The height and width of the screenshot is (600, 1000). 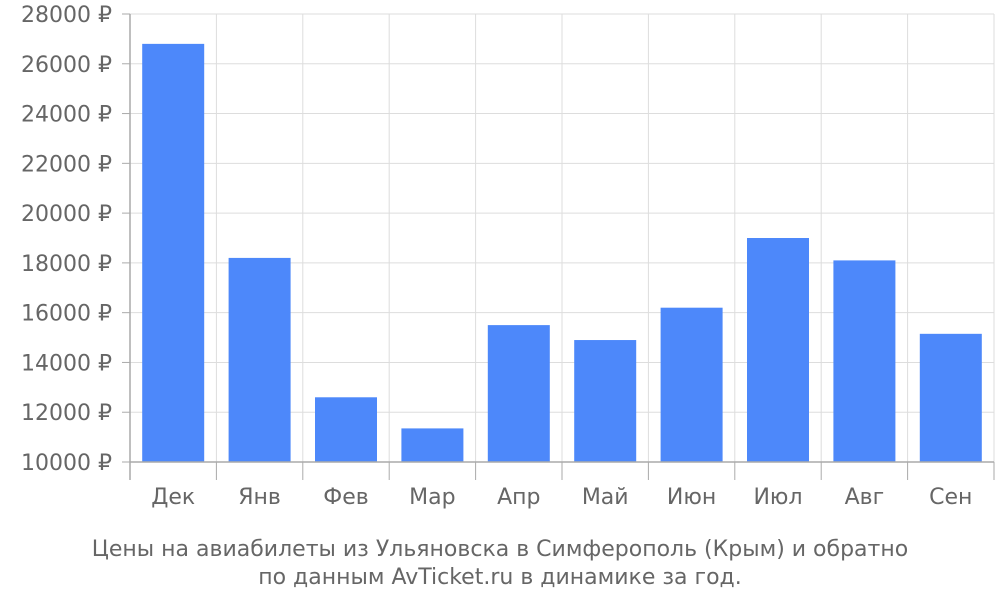 I want to click on y-tick-label: 10000 ₽, so click(x=66, y=463).